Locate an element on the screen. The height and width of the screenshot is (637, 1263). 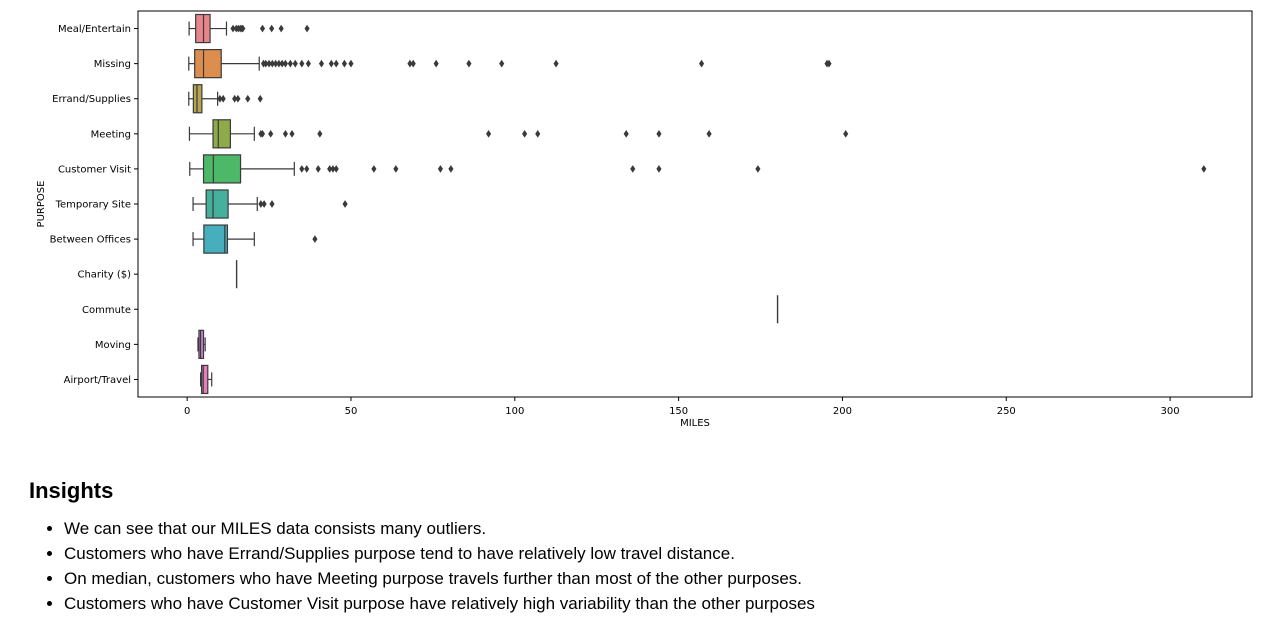
y-tick-label: Charity ($) is located at coordinates (104, 275).